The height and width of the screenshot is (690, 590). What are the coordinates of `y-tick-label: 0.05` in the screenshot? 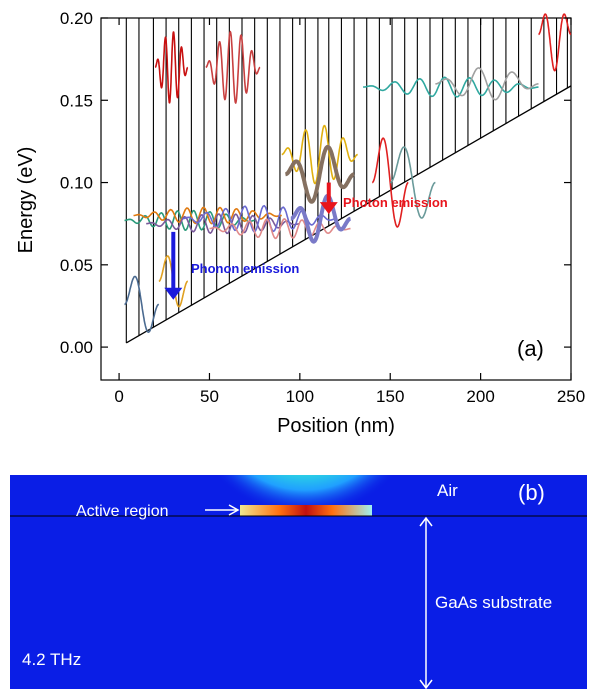 It's located at (76, 265).